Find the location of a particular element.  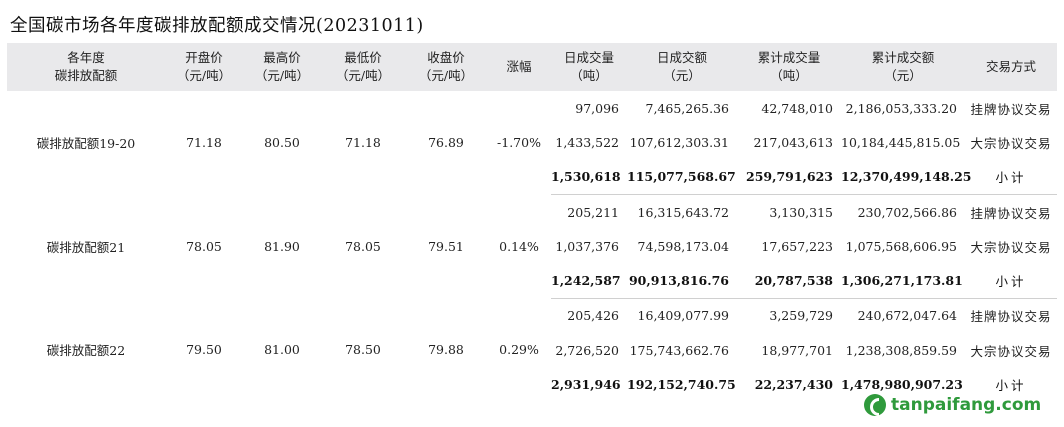

cumulative-amount: 2,186,053,333.20 is located at coordinates (901, 108).